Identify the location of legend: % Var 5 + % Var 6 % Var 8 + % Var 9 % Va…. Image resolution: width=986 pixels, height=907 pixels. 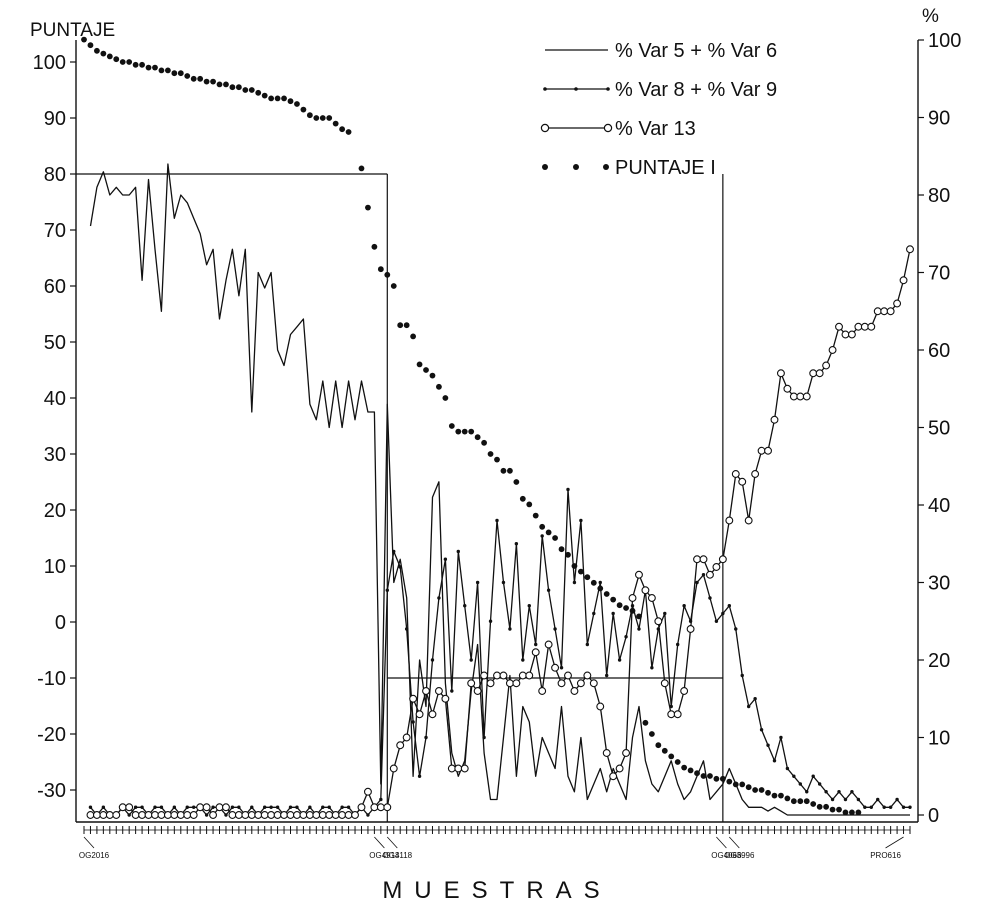
(658, 109).